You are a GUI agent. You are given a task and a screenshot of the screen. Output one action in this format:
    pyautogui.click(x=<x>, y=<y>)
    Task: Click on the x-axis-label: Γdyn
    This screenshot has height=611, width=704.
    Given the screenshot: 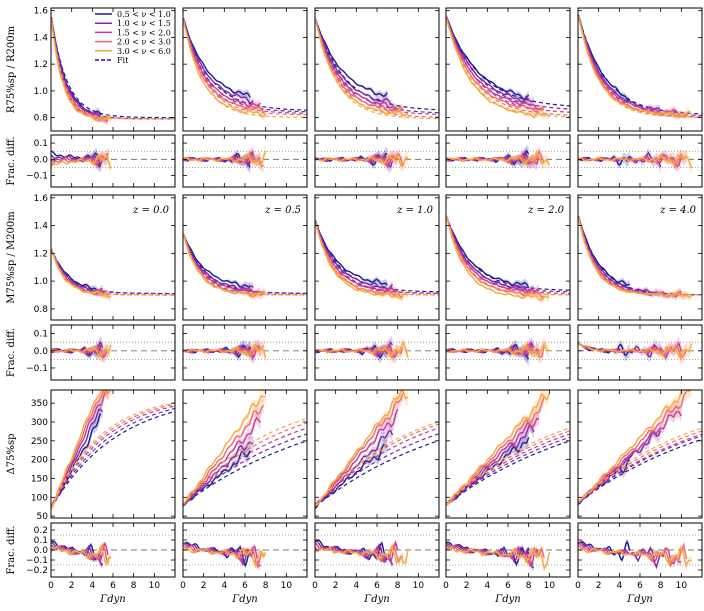 What is the action you would take?
    pyautogui.click(x=112, y=599)
    